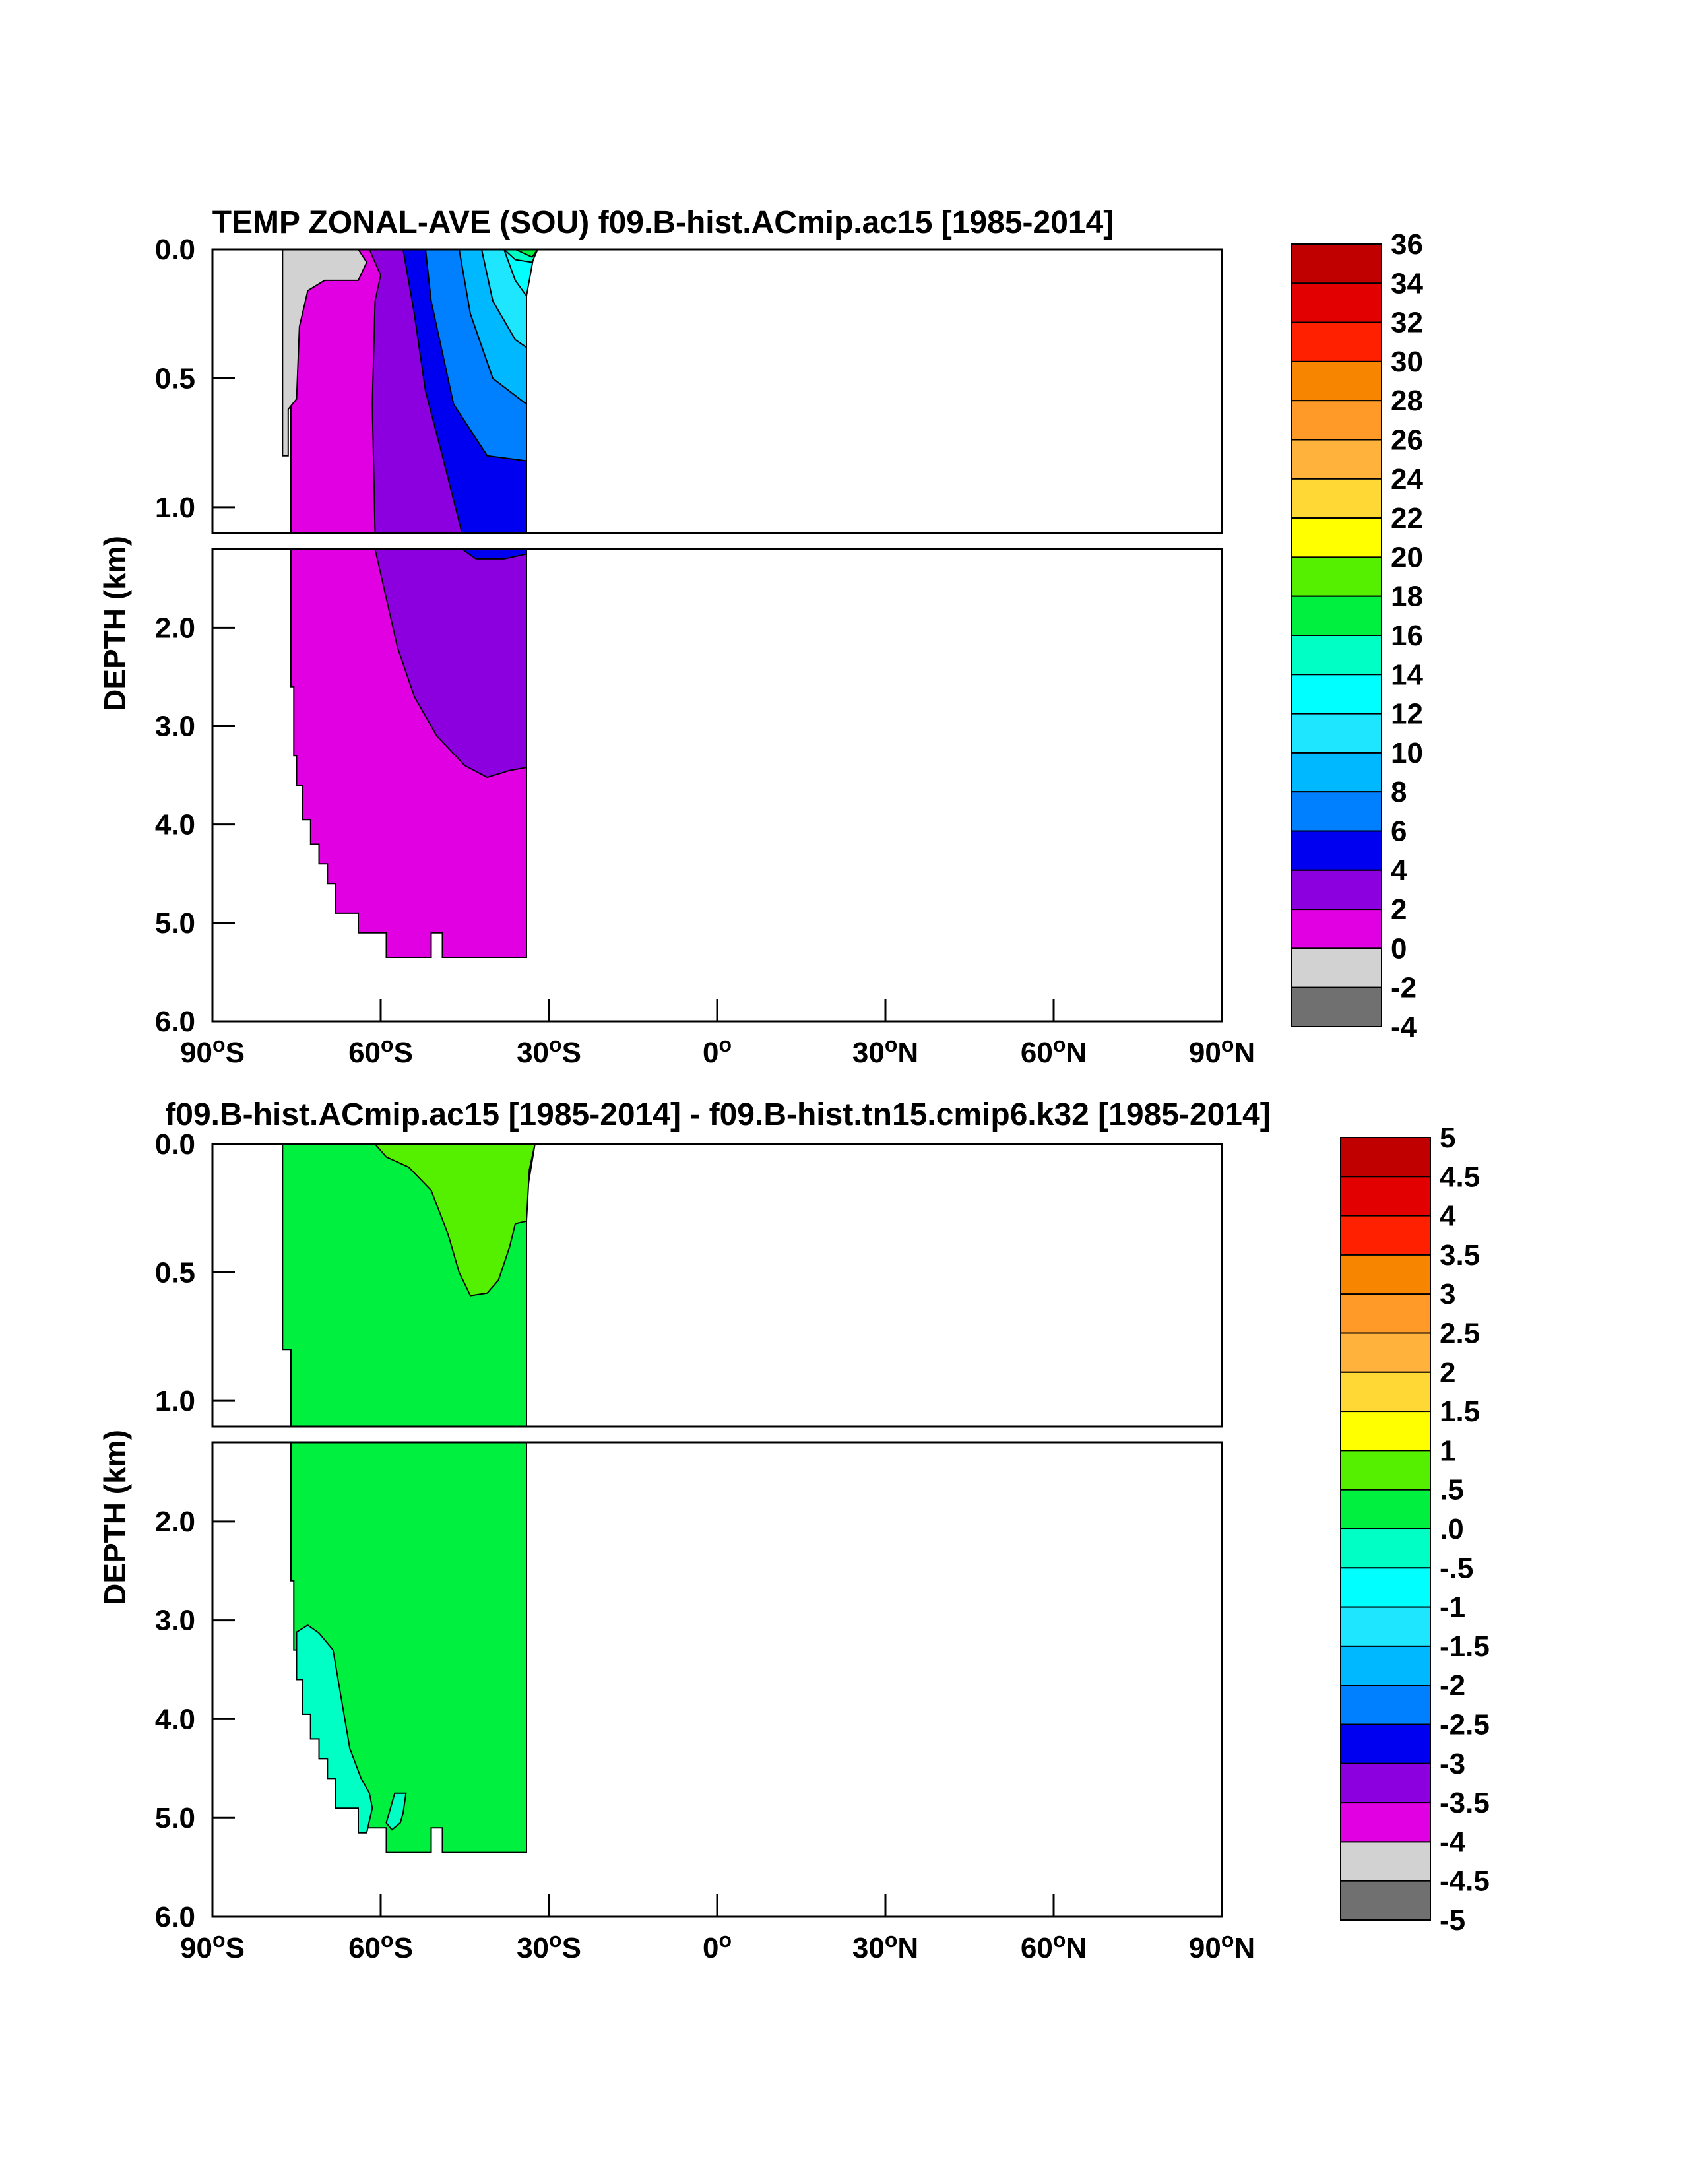 The image size is (1689, 2184). What do you see at coordinates (1460, 1177) in the screenshot?
I see `colorbar-label: 4.5` at bounding box center [1460, 1177].